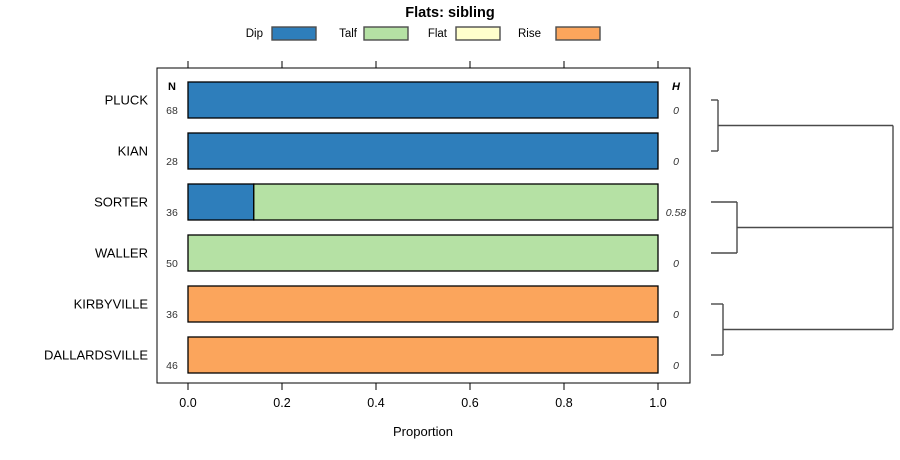 The width and height of the screenshot is (900, 460). Describe the element at coordinates (529, 34) in the screenshot. I see `legend-label: Rise` at that location.